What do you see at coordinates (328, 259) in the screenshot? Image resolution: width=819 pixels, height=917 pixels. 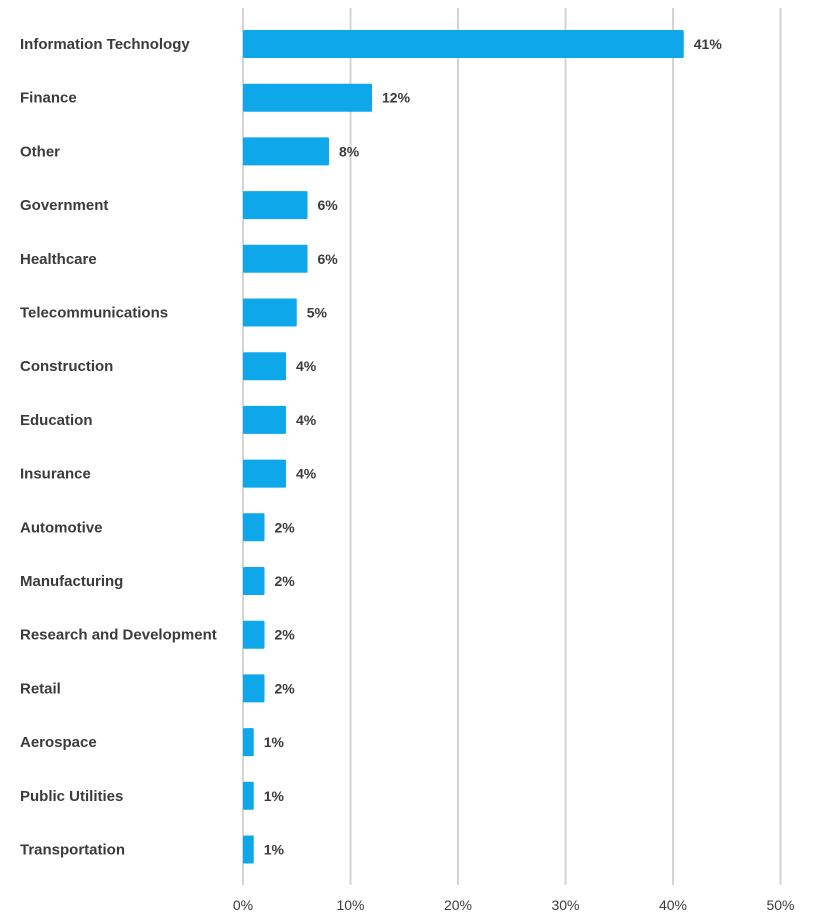 I see `value-label-4: 6%` at bounding box center [328, 259].